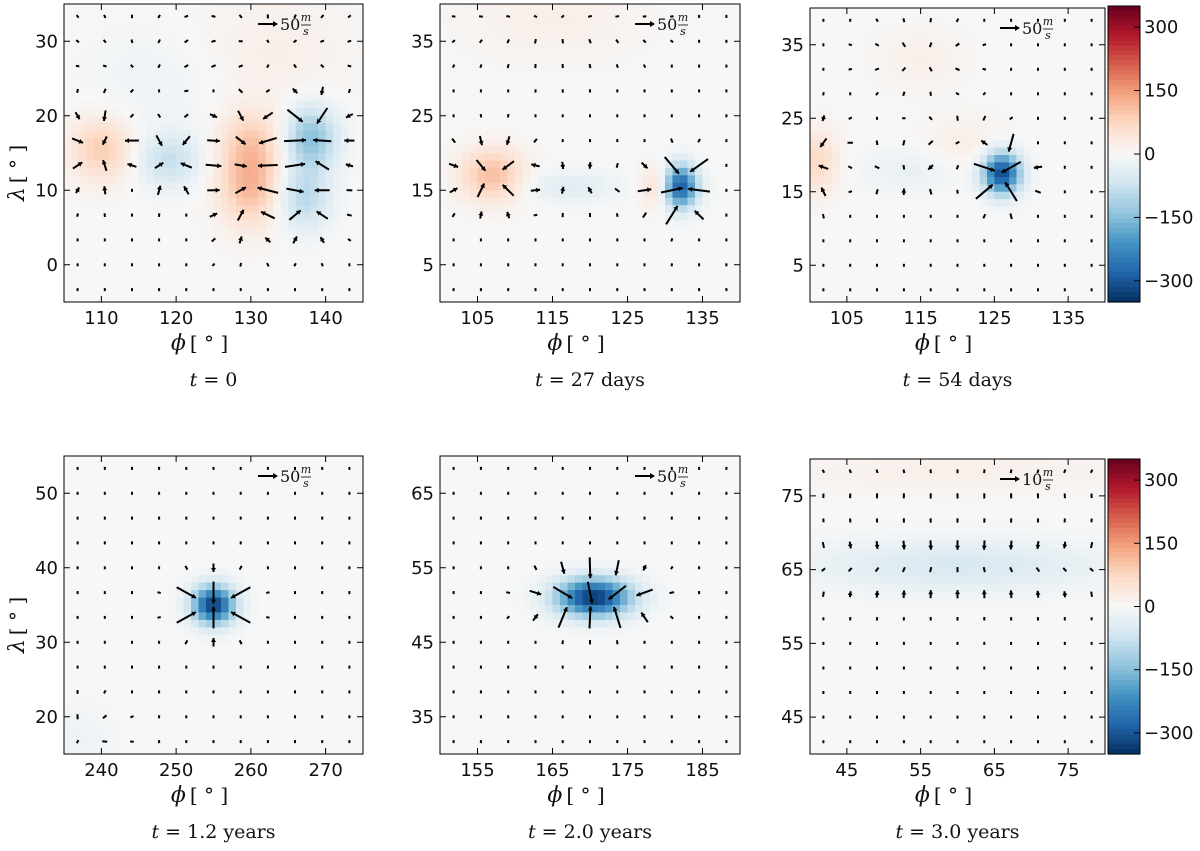  I want to click on quiver-key-unit-num: m, so click(683, 17).